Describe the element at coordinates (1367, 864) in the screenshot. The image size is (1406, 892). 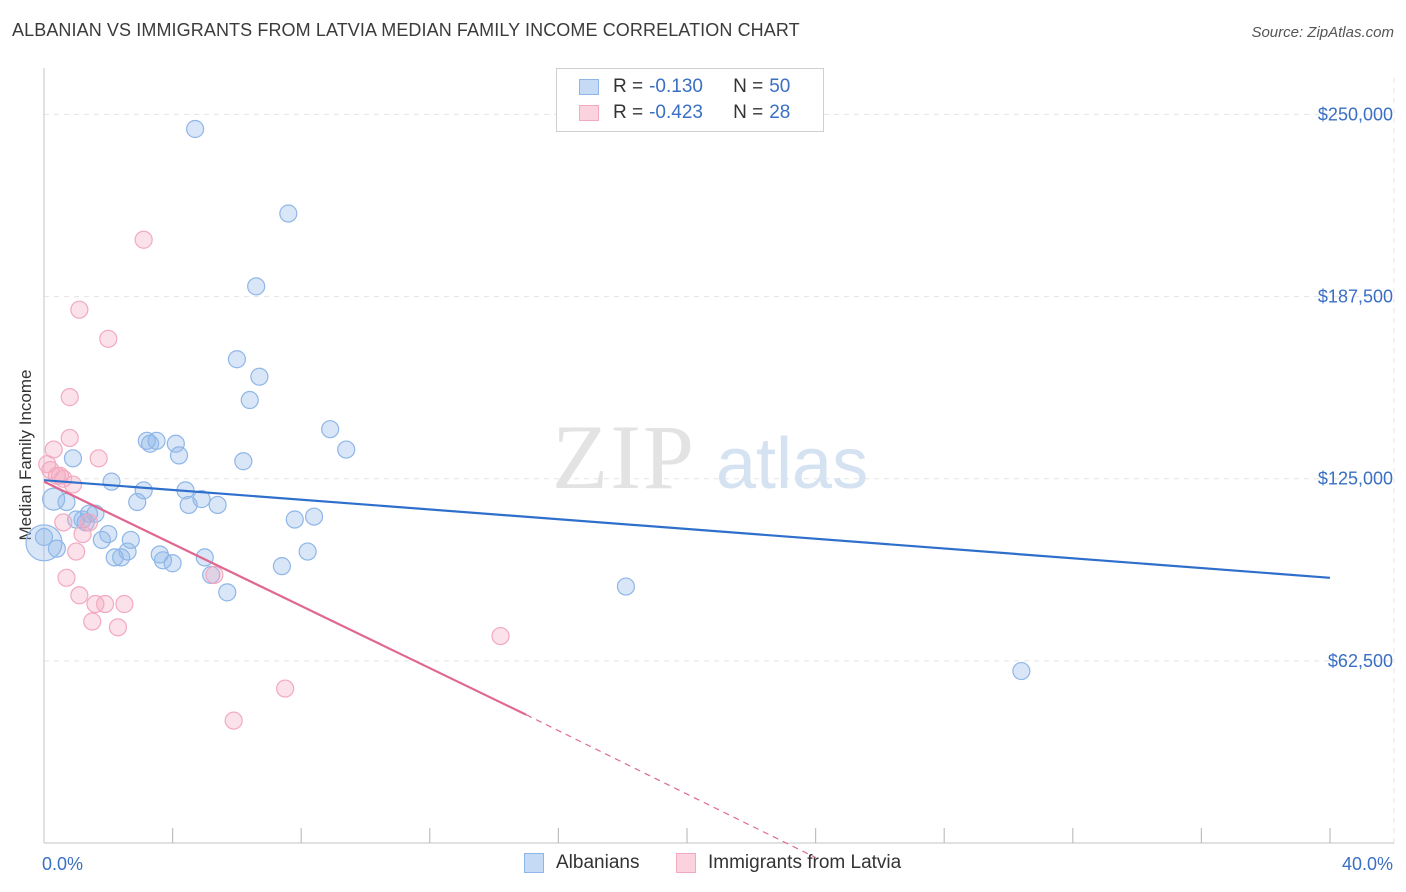
I see `x-tick-label: 40.0%` at that location.